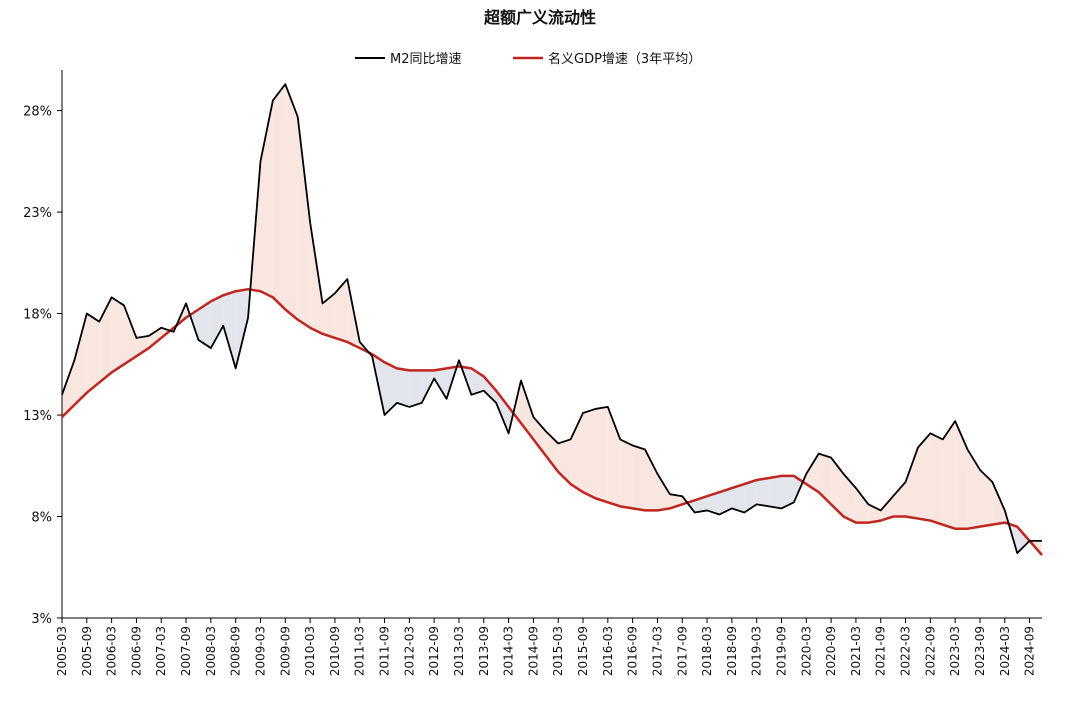 The height and width of the screenshot is (706, 1080). Describe the element at coordinates (533, 651) in the screenshot. I see `x-tick-label: 2014-09` at that location.